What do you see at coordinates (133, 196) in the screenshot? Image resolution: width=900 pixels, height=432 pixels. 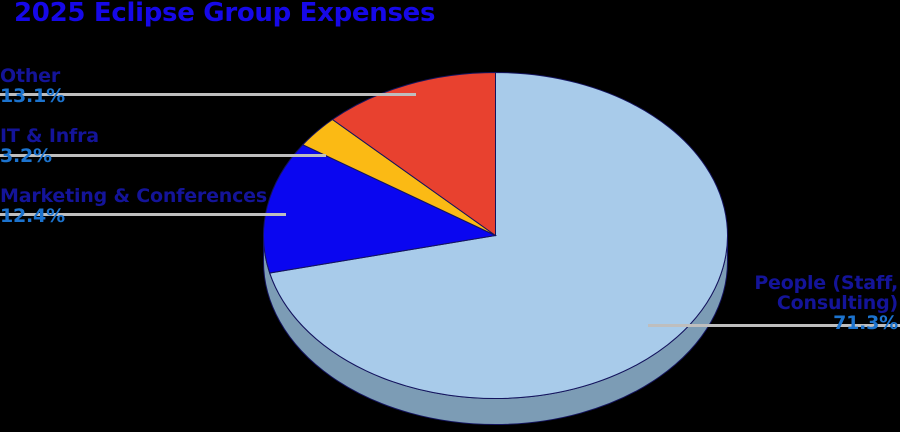 I see `pie-label-marketing-name: Marketing & Conferences` at bounding box center [133, 196].